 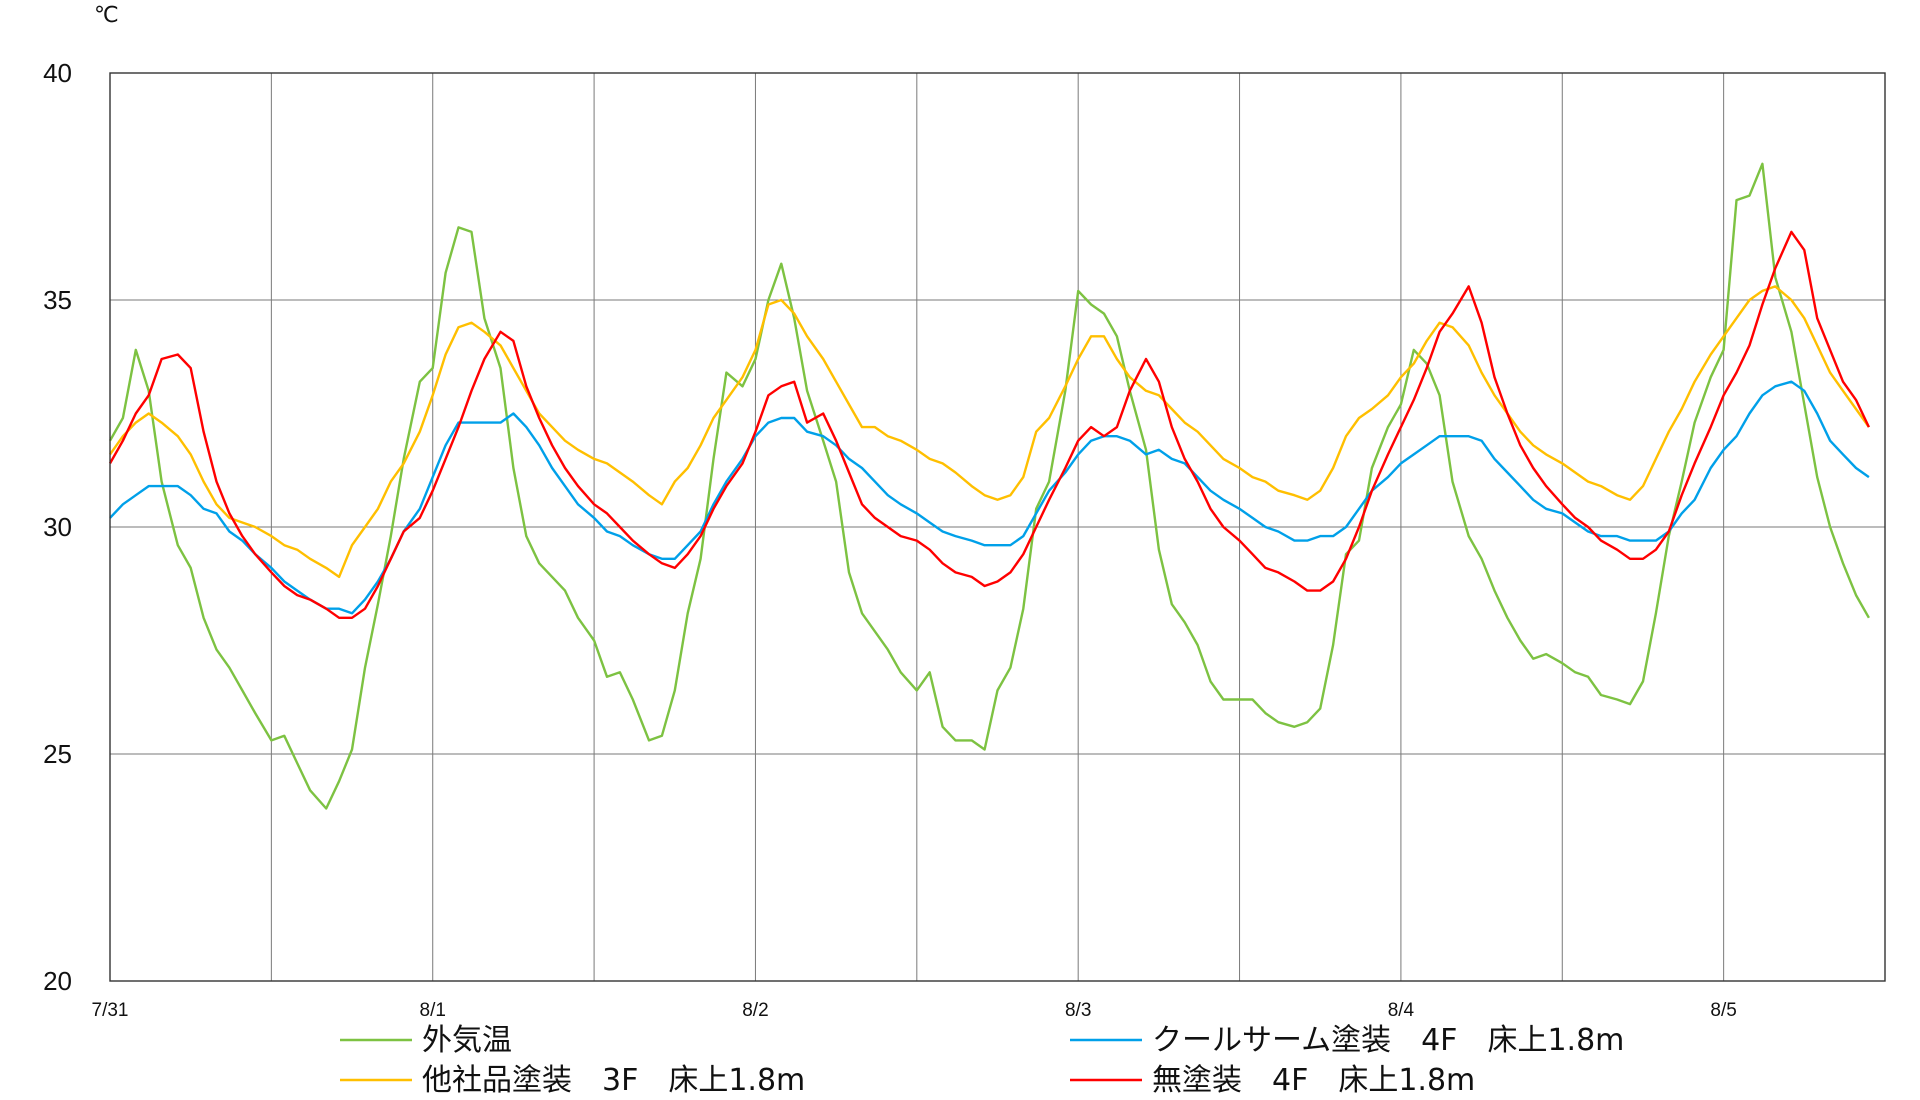 I want to click on x-tick-label: 8/4, so click(x=1401, y=1010).